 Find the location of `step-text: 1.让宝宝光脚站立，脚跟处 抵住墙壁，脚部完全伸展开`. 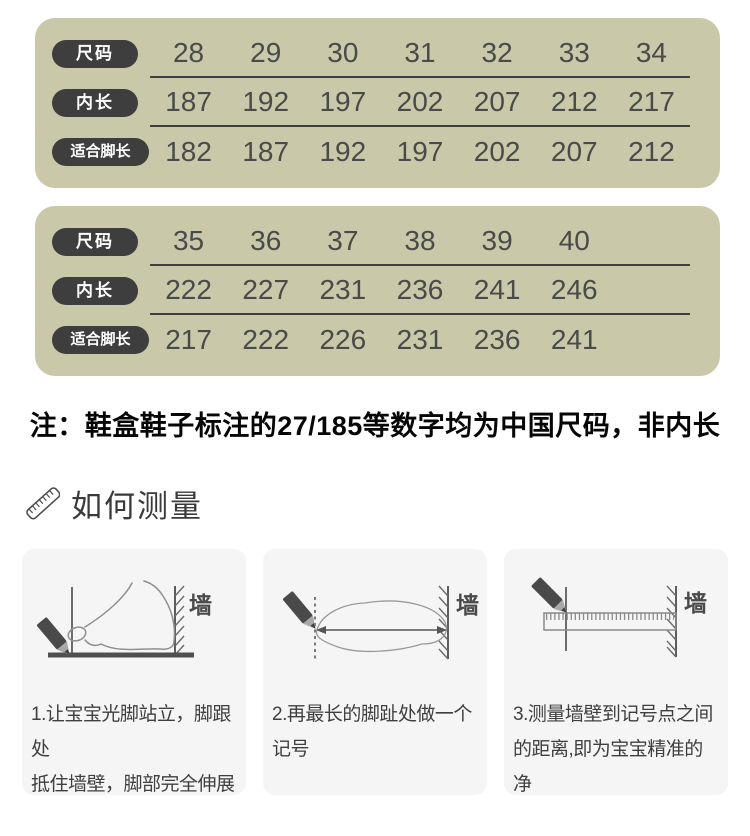

step-text: 1.让宝宝光脚站立，脚跟处 抵住墙壁，脚部完全伸展开 is located at coordinates (134, 746).